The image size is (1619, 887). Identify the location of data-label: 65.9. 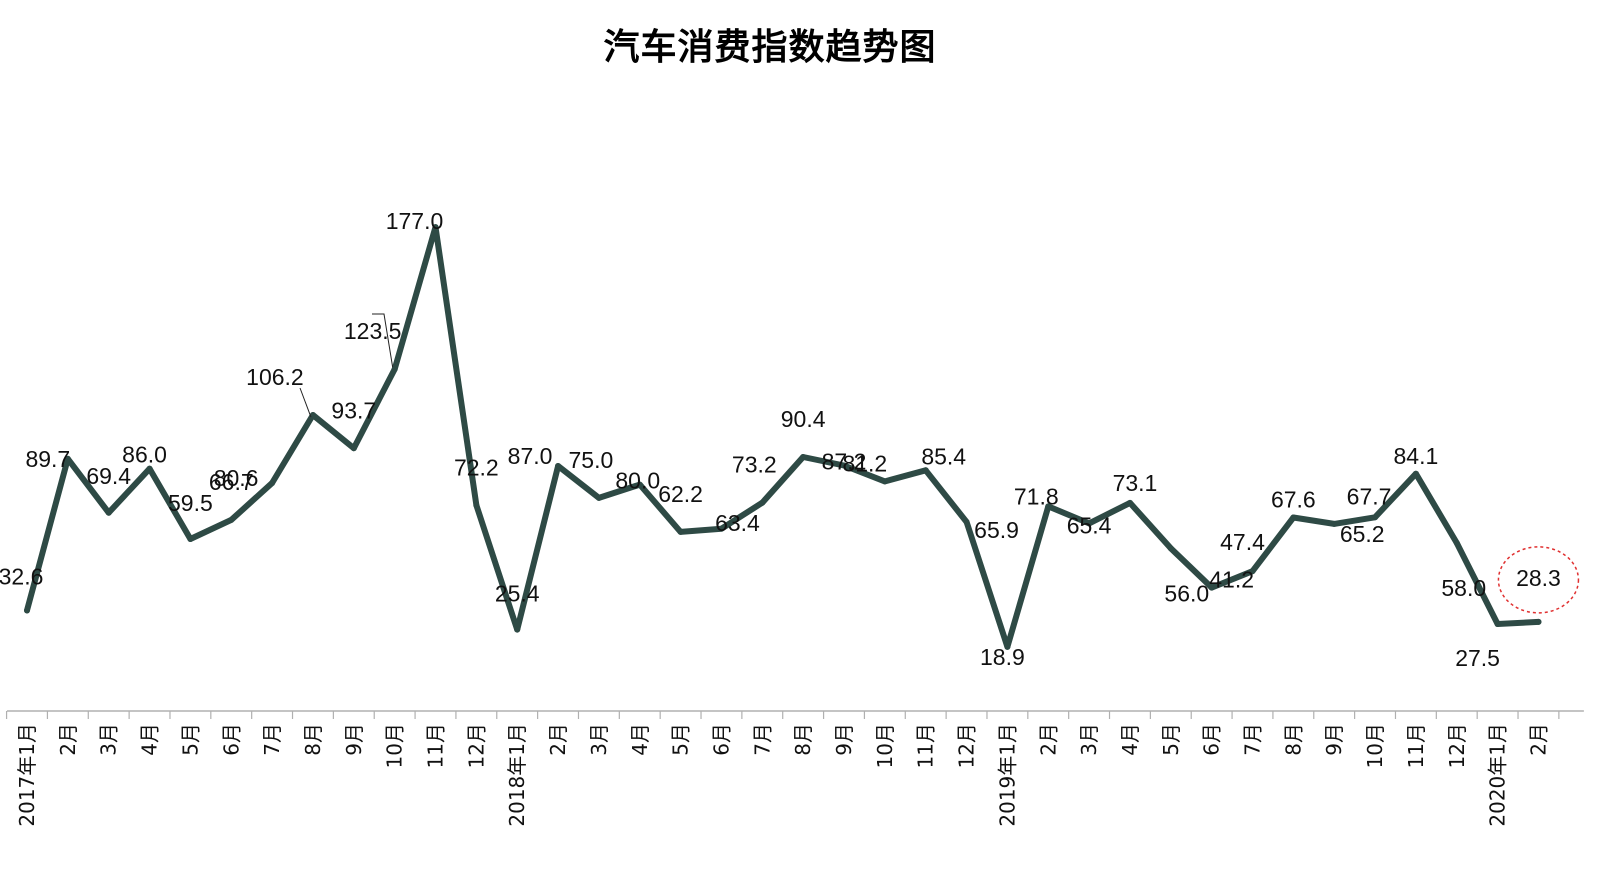
(996, 530).